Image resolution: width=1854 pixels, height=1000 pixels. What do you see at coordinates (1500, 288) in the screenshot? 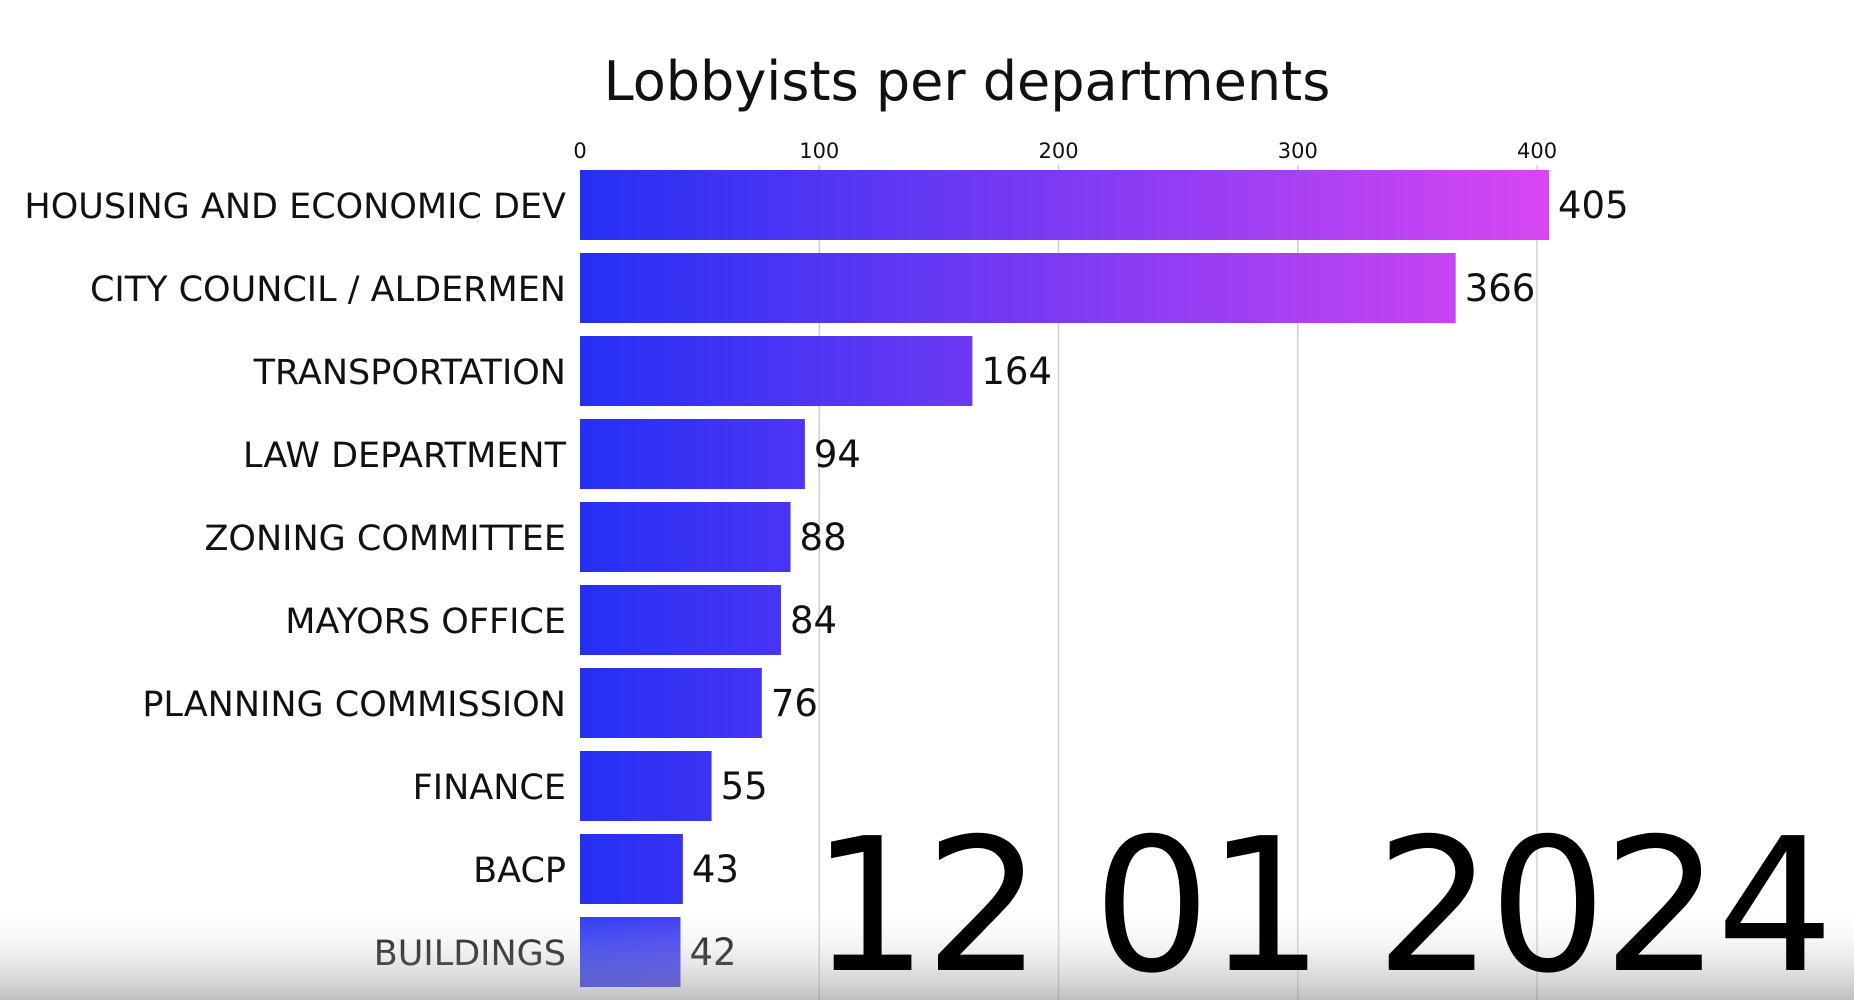
I see `value-label: 366` at bounding box center [1500, 288].